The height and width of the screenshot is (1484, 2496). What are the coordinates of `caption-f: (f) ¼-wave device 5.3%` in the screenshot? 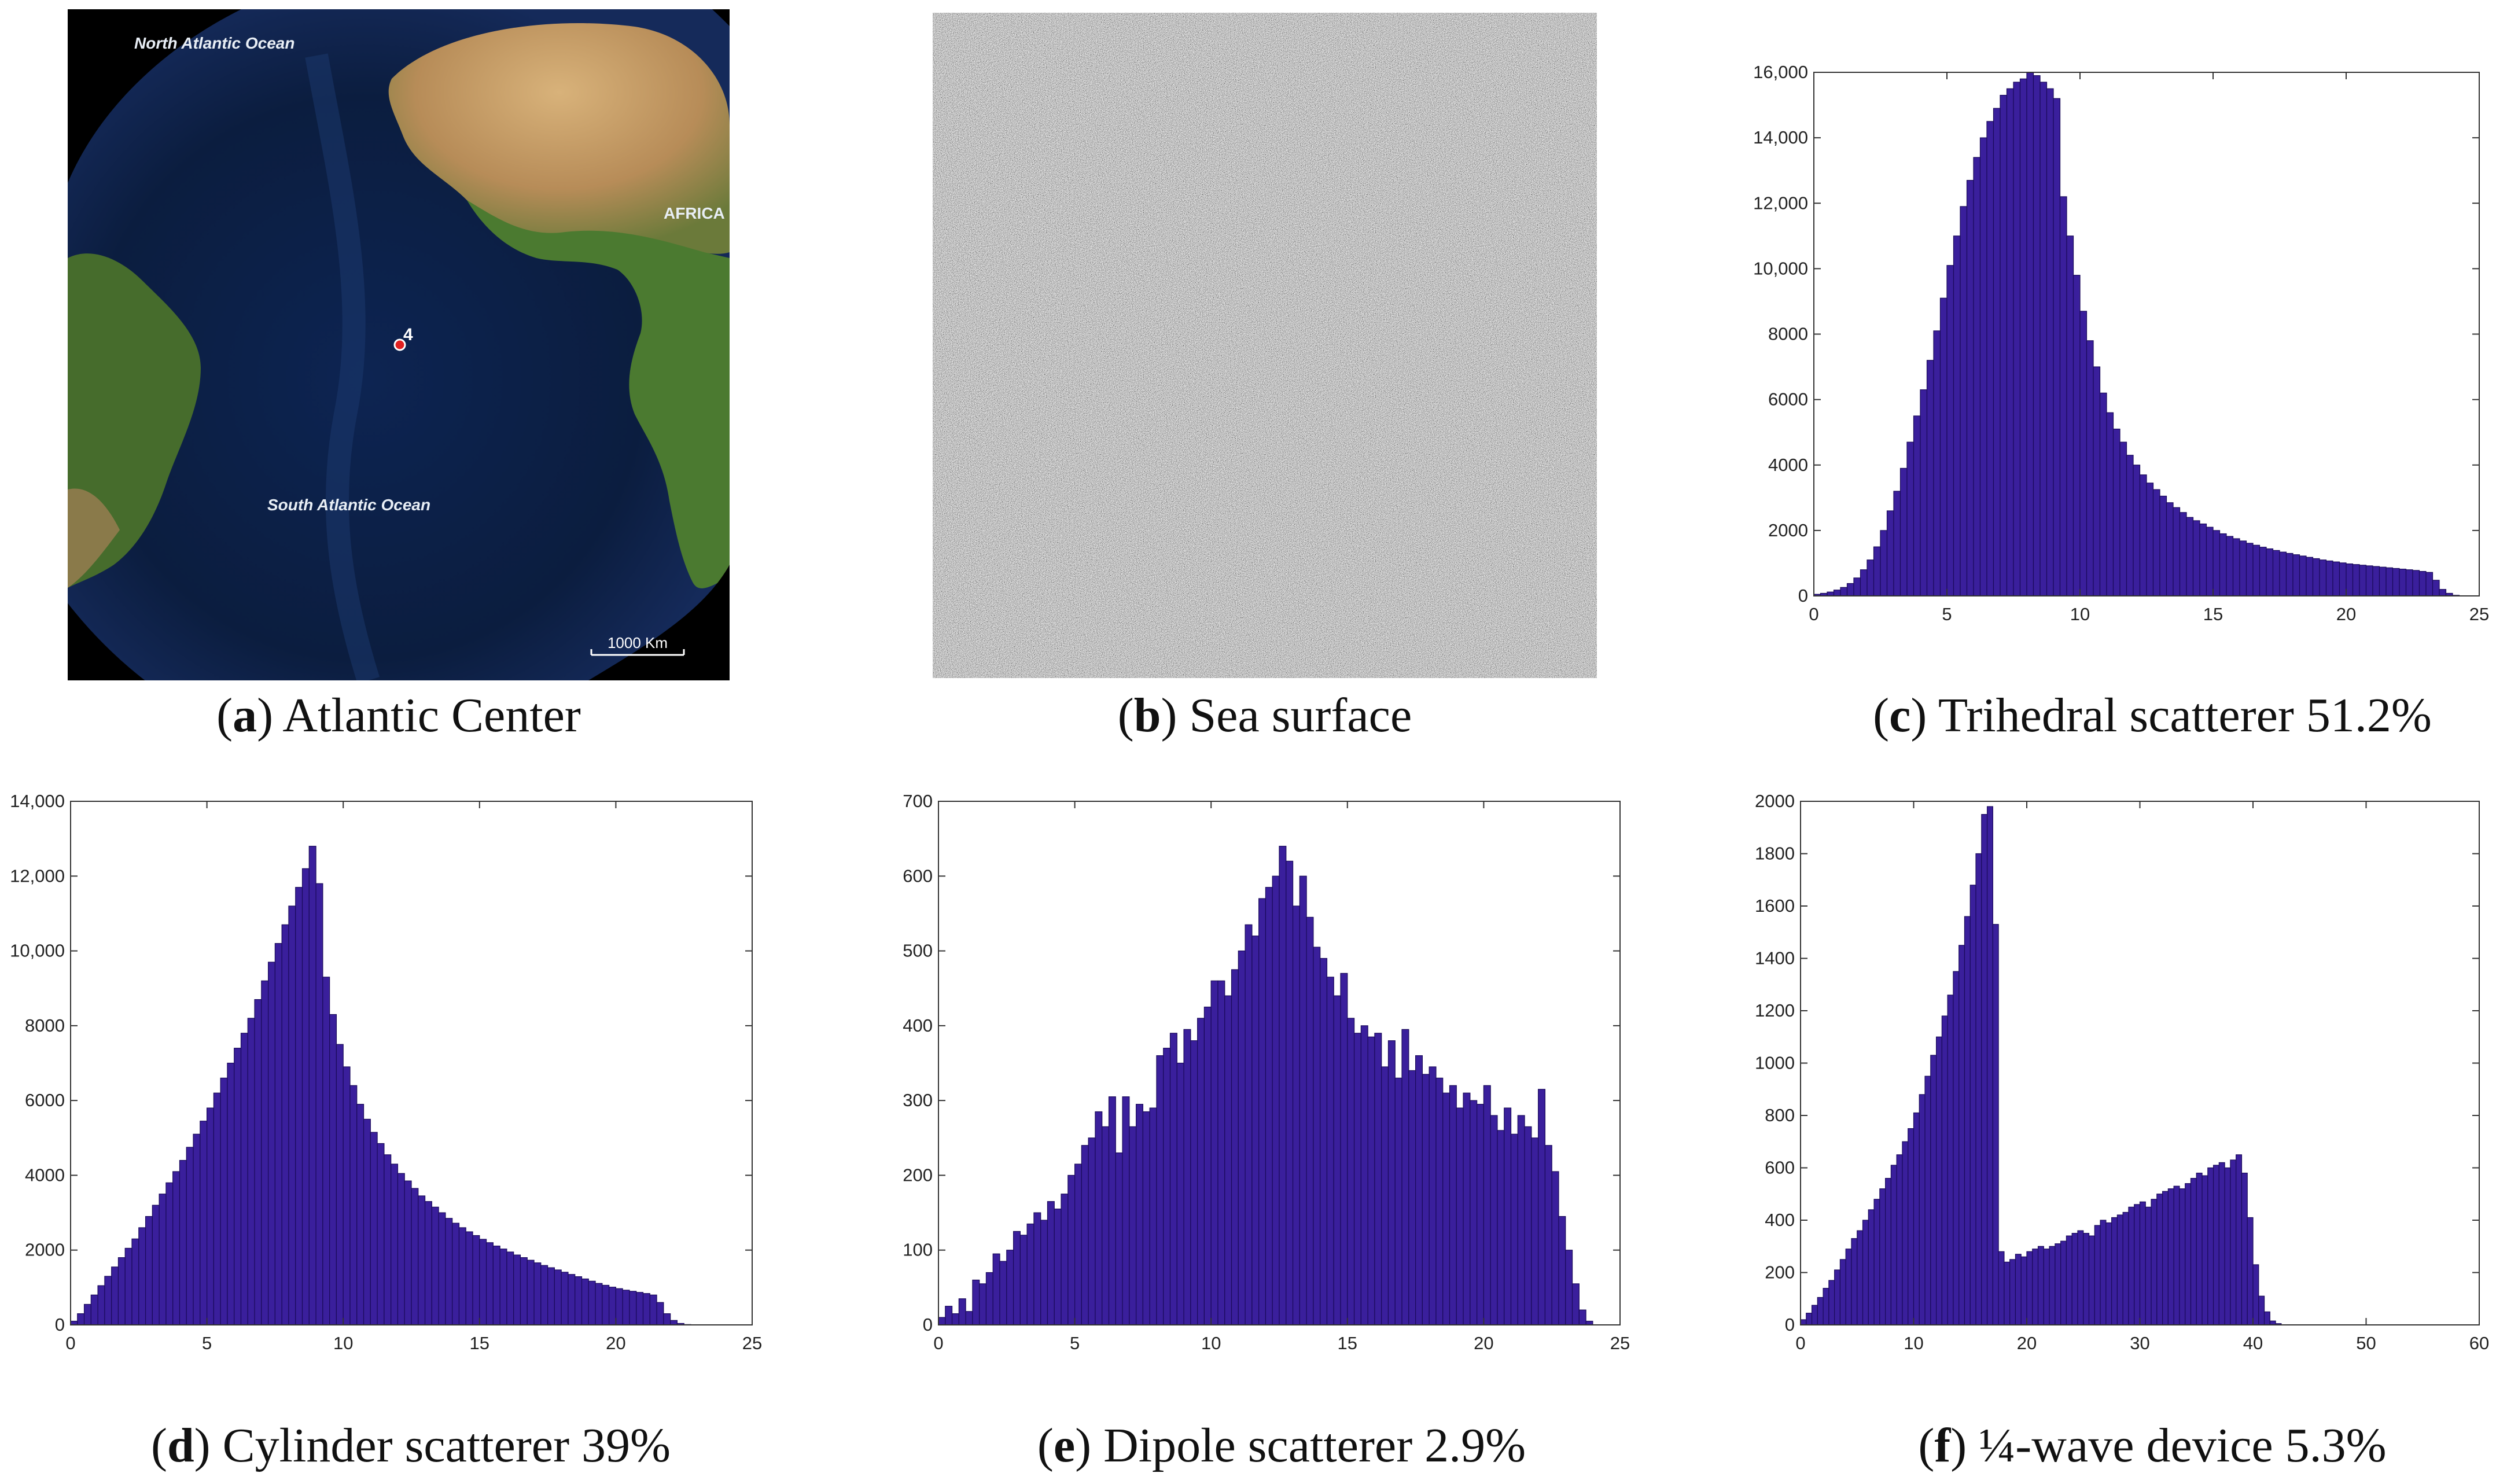 It's located at (2152, 1446).